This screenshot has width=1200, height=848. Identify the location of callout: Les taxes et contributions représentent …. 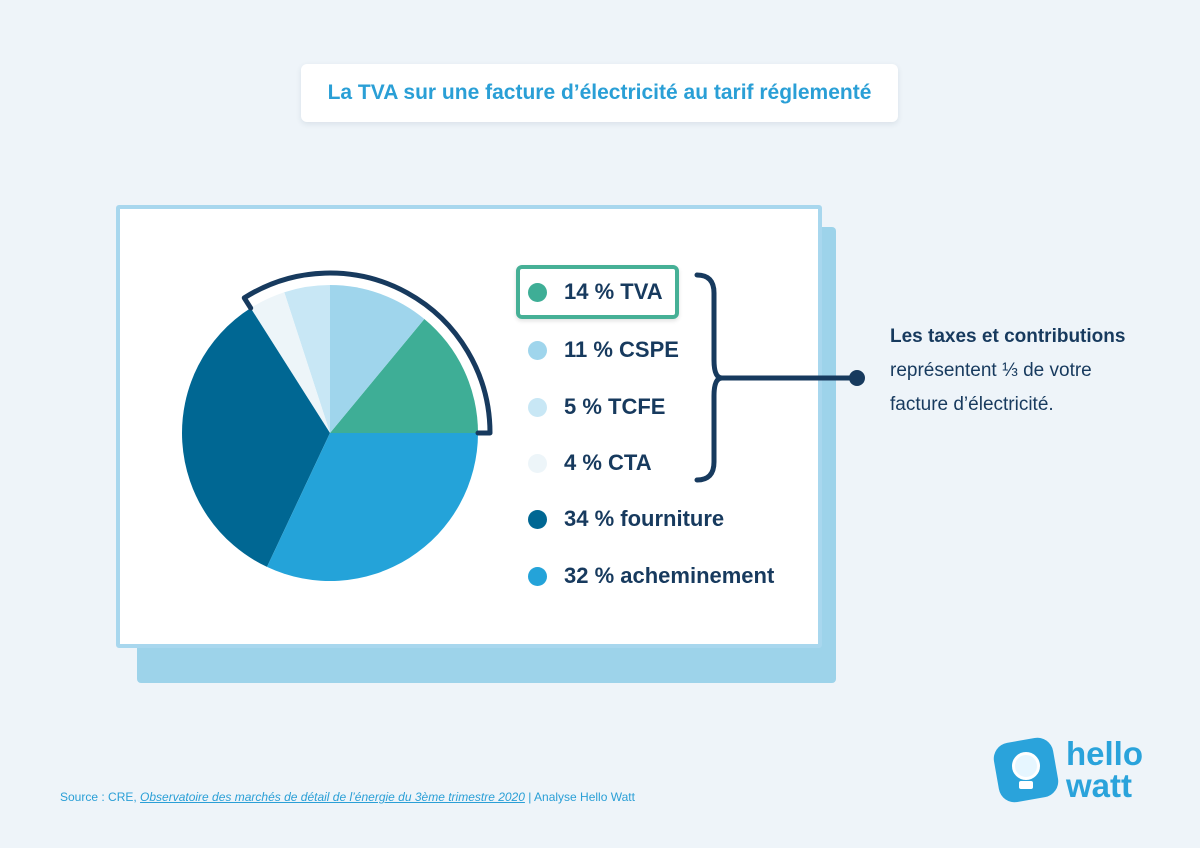
(1035, 371).